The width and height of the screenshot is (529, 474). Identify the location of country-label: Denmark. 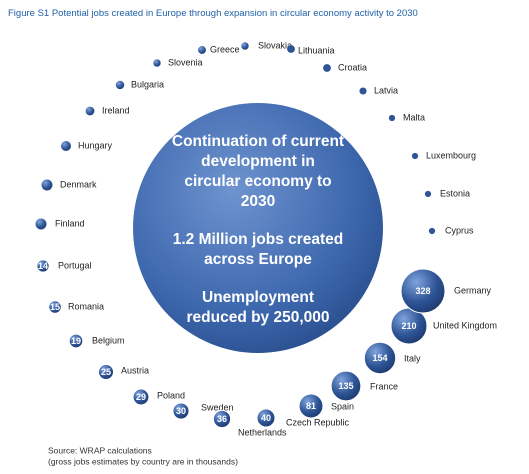
(78, 184).